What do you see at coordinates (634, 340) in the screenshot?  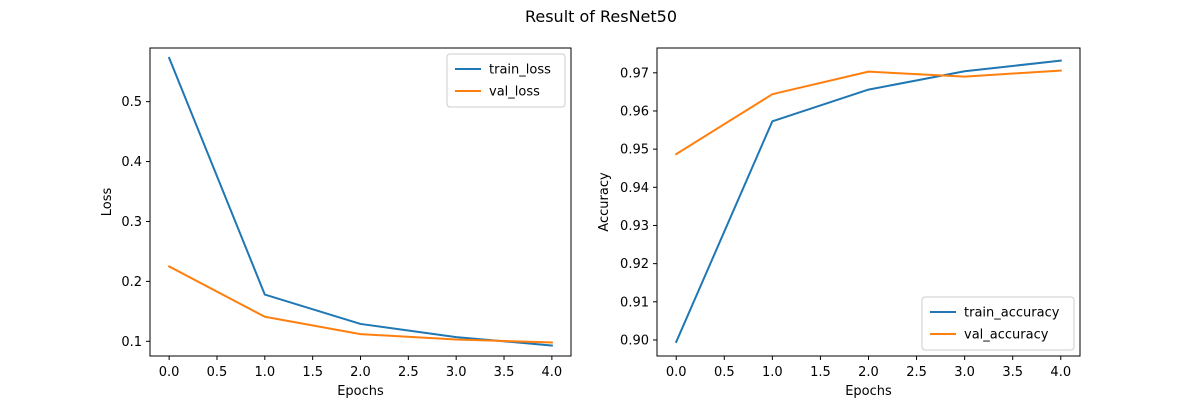 I see `chart-1-ytick-label: 0.90` at bounding box center [634, 340].